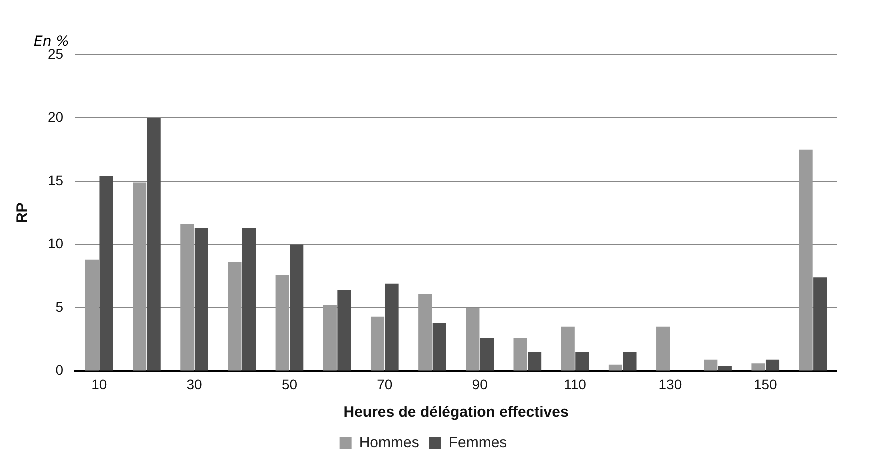 The width and height of the screenshot is (877, 461). What do you see at coordinates (60, 306) in the screenshot?
I see `y-tick-label: 5` at bounding box center [60, 306].